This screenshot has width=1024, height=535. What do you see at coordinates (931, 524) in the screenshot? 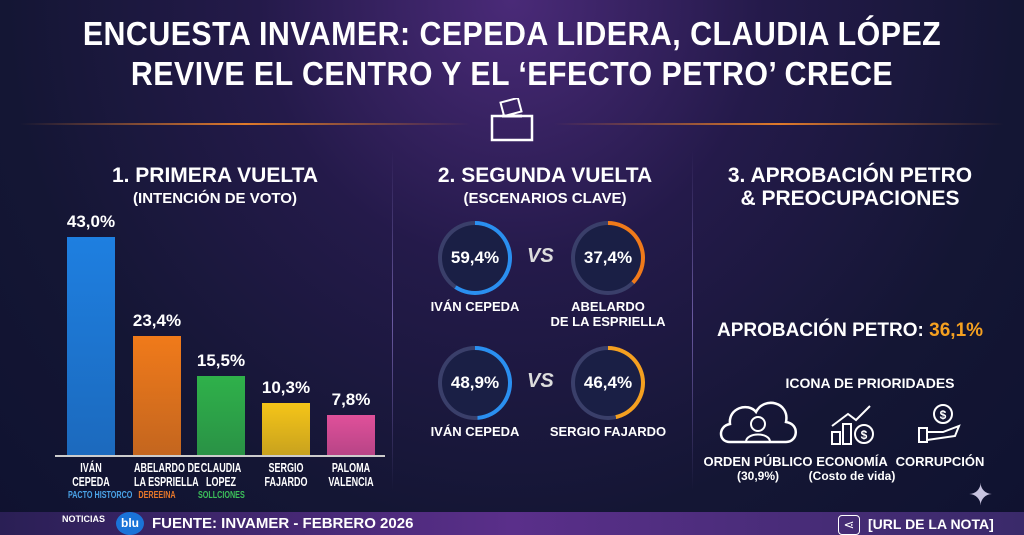
I see `article-url-link: [URL DE LA NOTA]` at bounding box center [931, 524].